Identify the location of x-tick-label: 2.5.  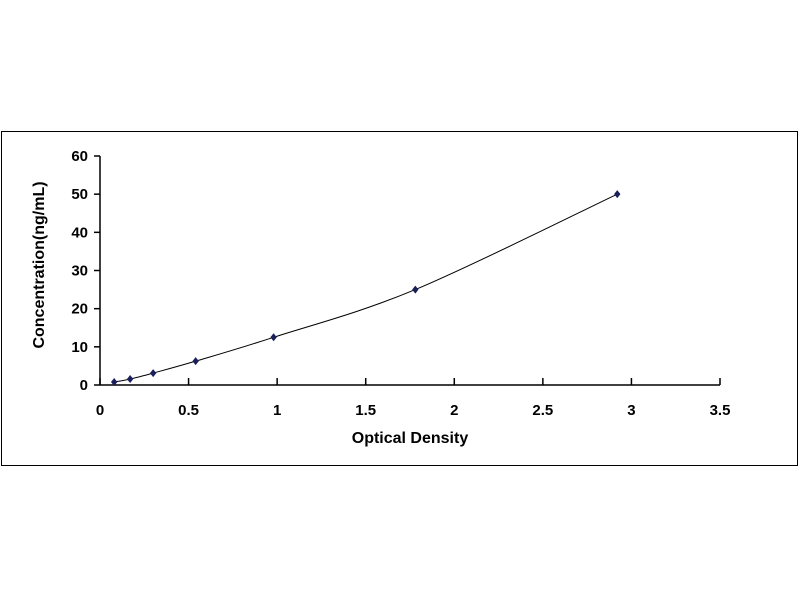
(542, 410).